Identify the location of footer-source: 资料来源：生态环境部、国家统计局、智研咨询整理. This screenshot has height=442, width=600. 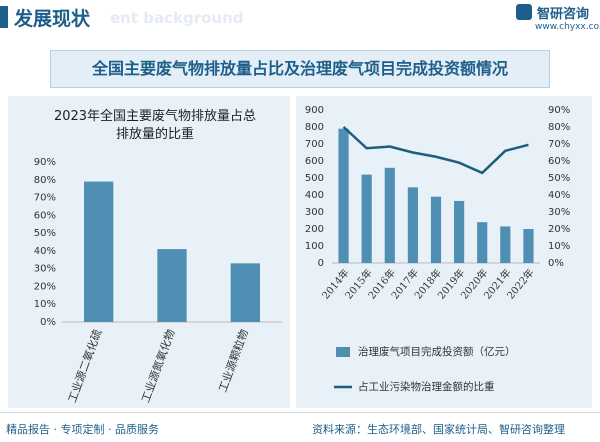
(438, 429).